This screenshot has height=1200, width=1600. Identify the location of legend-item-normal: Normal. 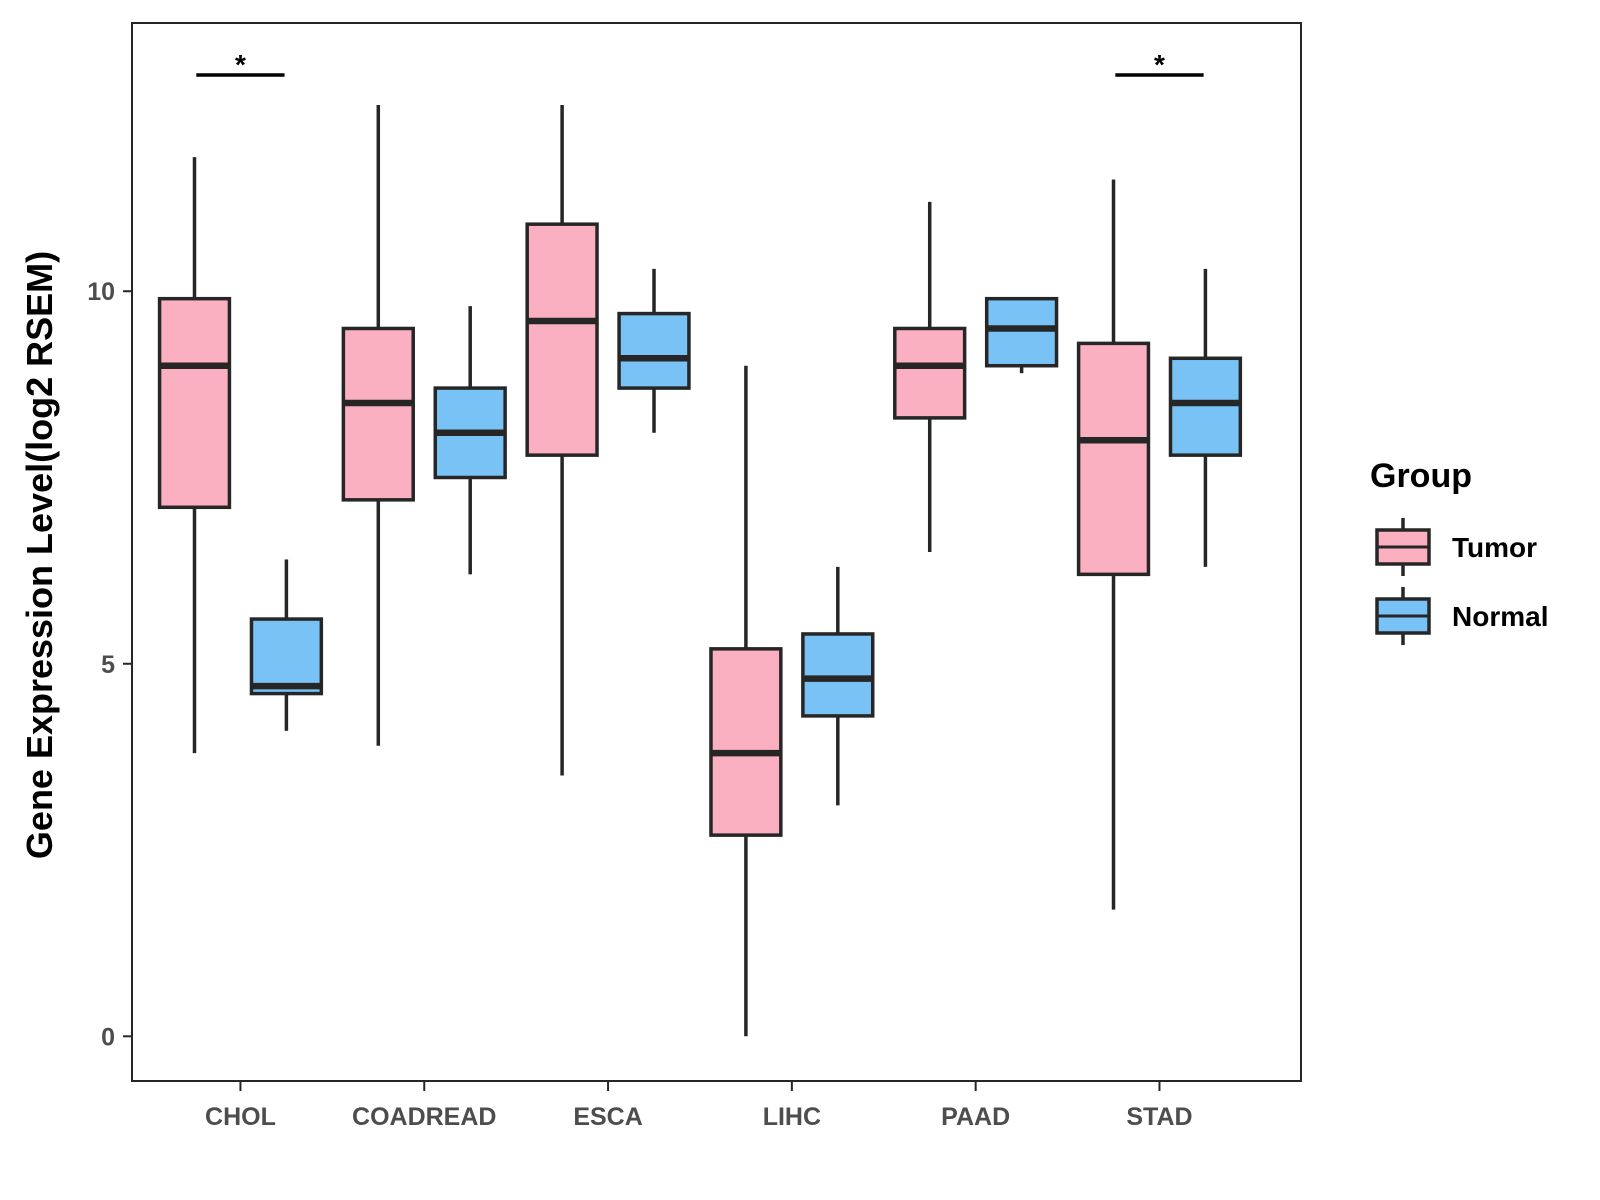
(1461, 616).